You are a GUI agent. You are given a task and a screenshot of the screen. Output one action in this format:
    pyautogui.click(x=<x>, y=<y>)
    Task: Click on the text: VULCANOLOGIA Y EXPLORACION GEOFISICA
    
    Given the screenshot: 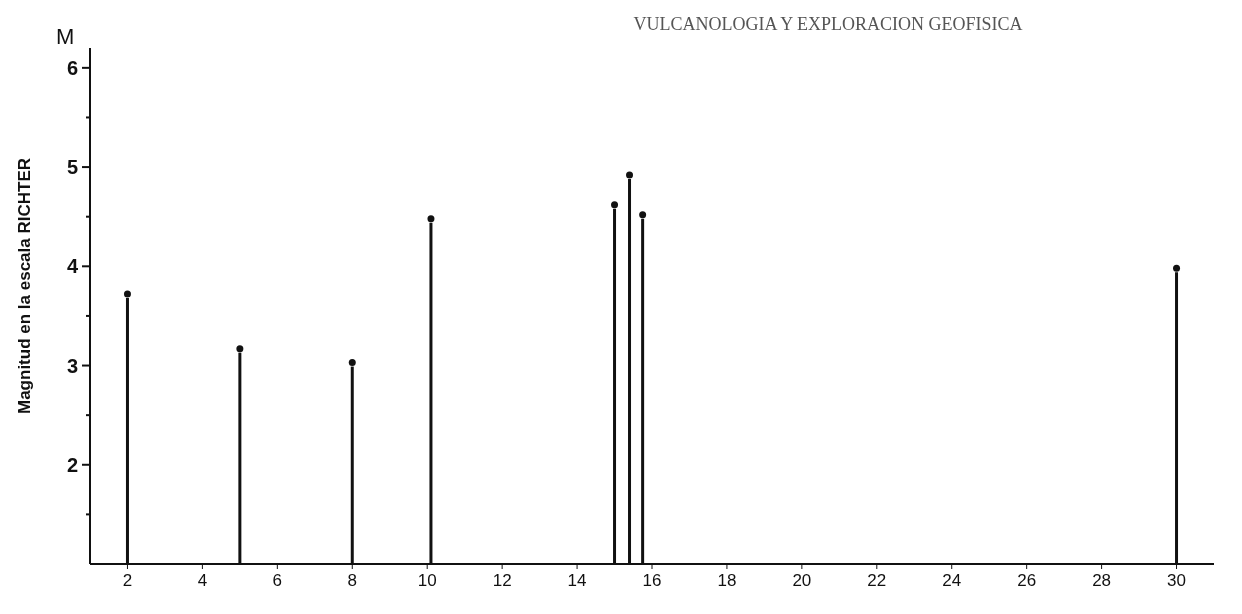 What is the action you would take?
    pyautogui.click(x=828, y=24)
    